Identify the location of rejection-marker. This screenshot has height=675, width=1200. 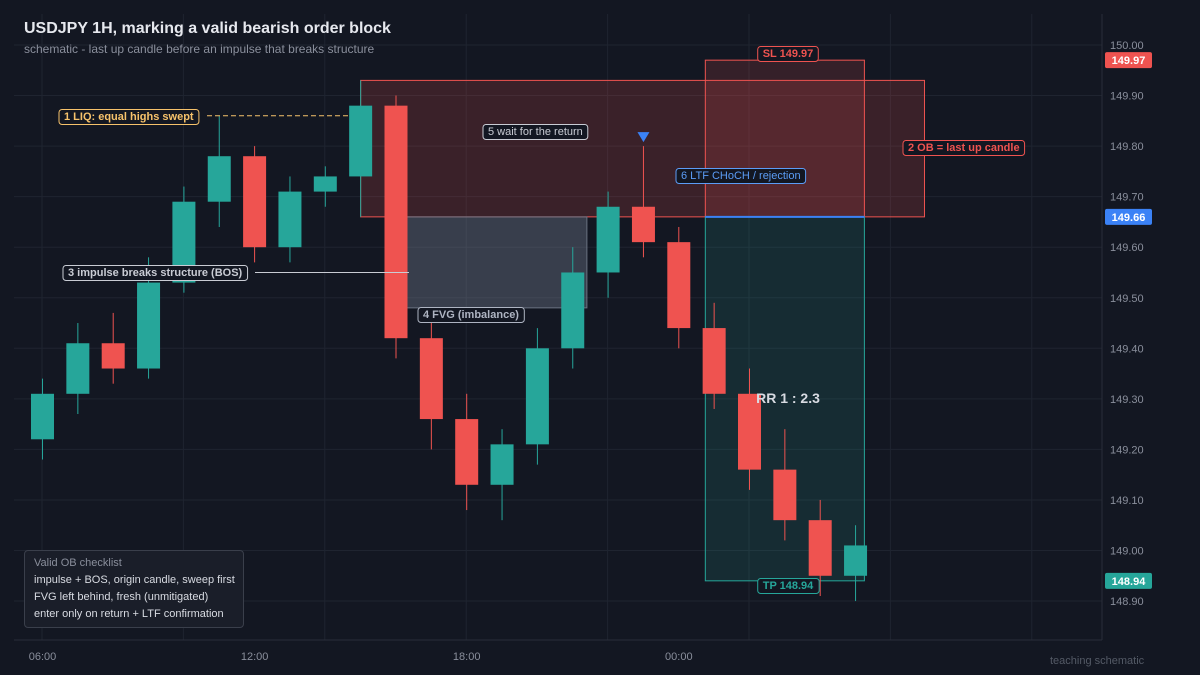
(643, 137).